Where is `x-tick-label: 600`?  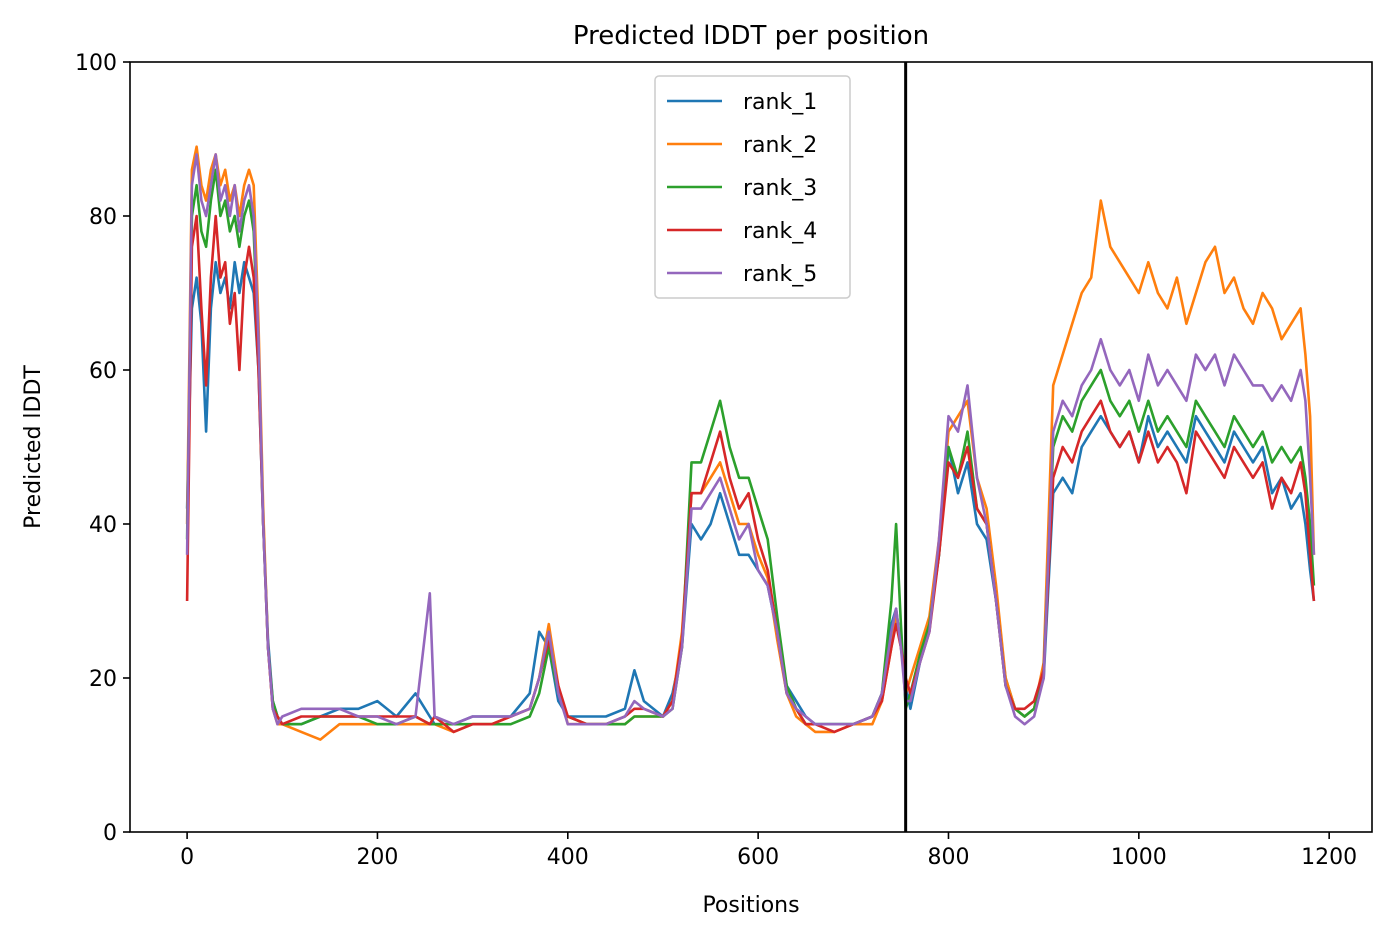
x-tick-label: 600 is located at coordinates (758, 857).